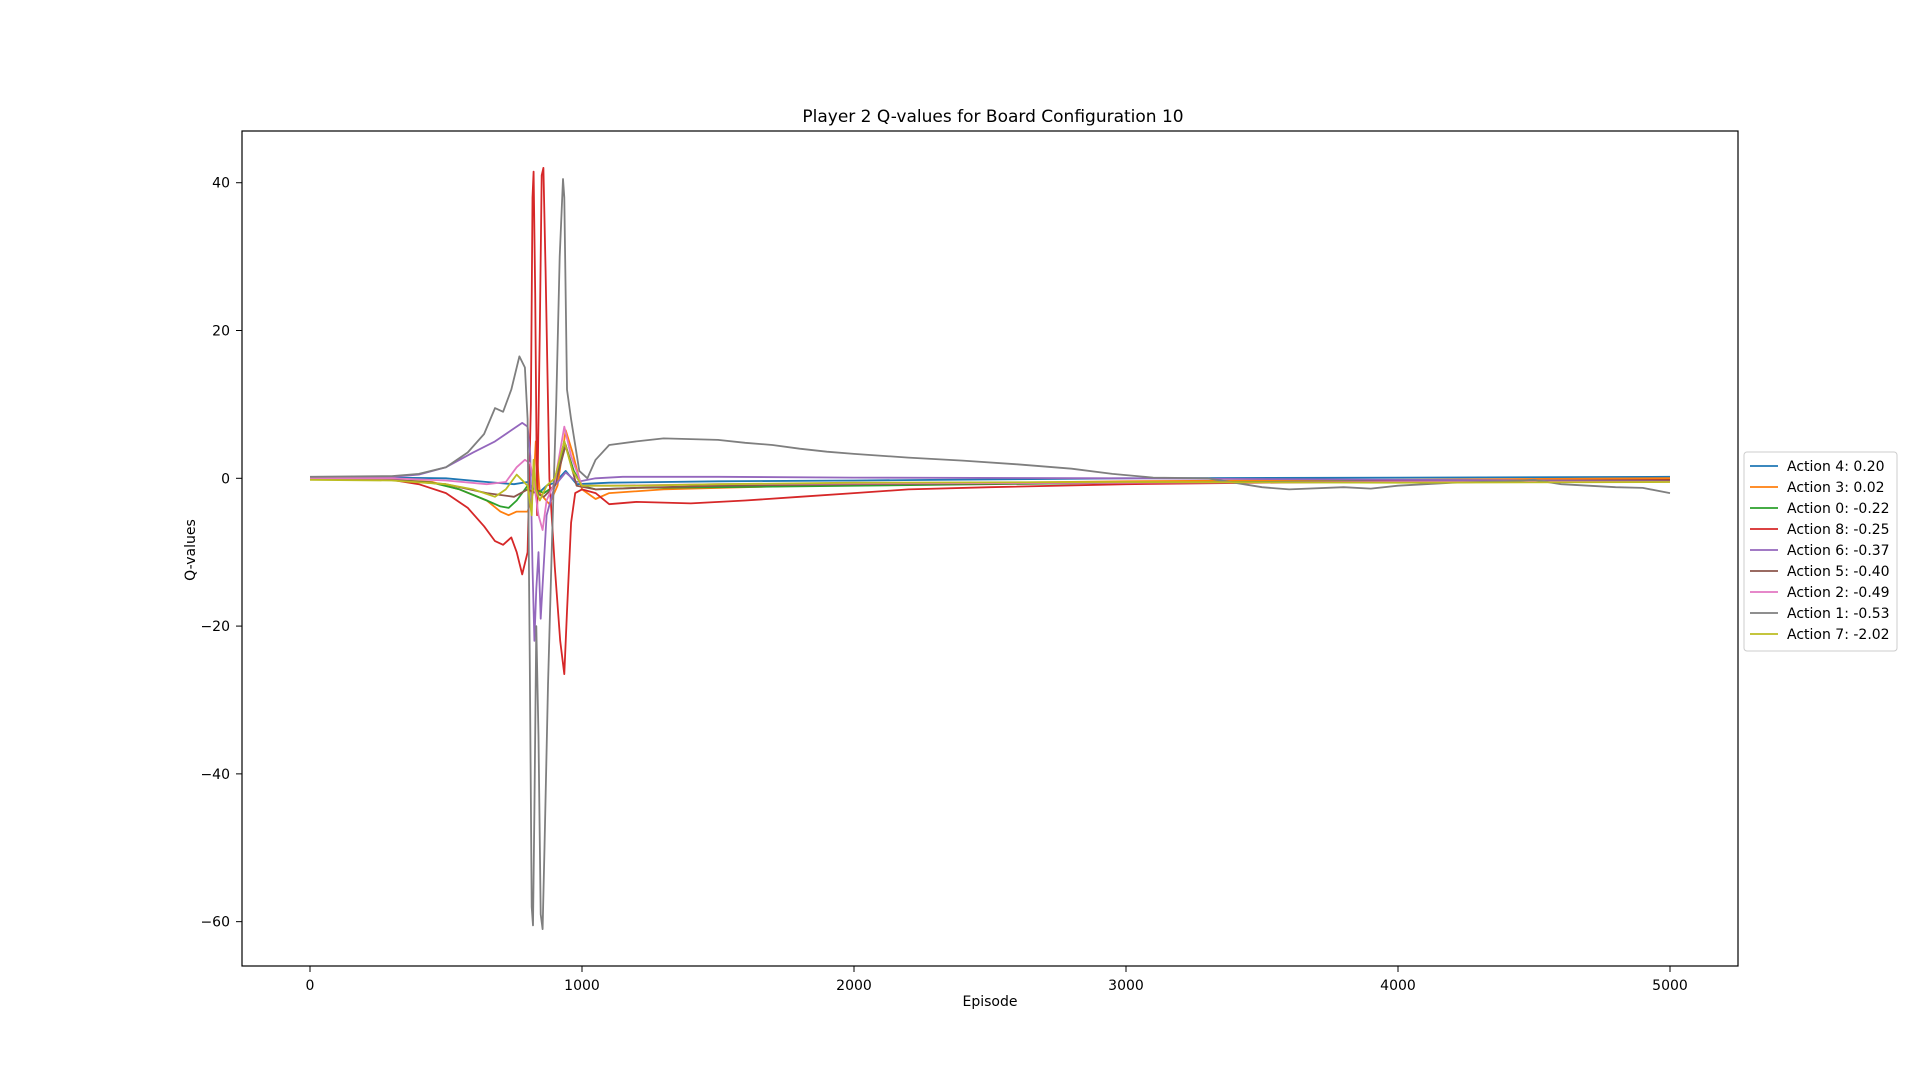 The image size is (1920, 1080). What do you see at coordinates (215, 923) in the screenshot?
I see `y-tick-label: −60` at bounding box center [215, 923].